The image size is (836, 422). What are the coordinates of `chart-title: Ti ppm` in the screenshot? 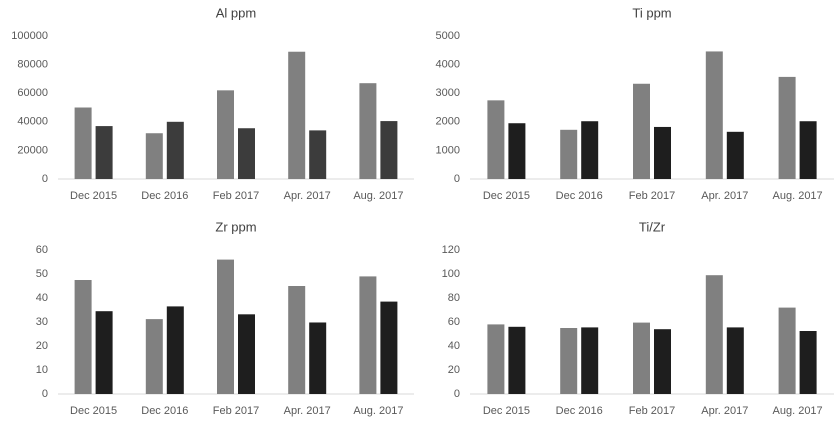 It's located at (651, 12).